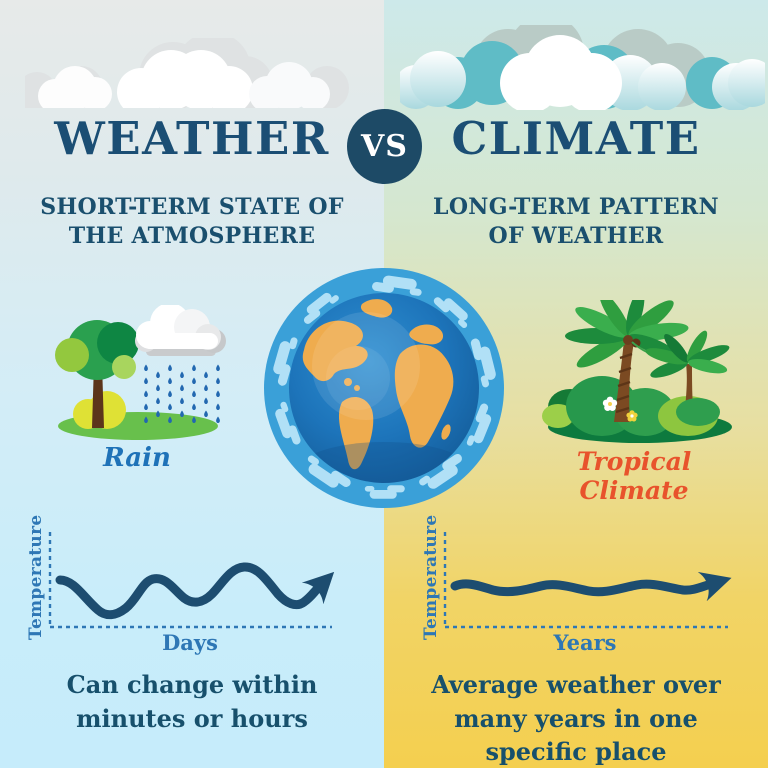 The width and height of the screenshot is (768, 768). What do you see at coordinates (576, 138) in the screenshot?
I see `climate-title: CLIMATE` at bounding box center [576, 138].